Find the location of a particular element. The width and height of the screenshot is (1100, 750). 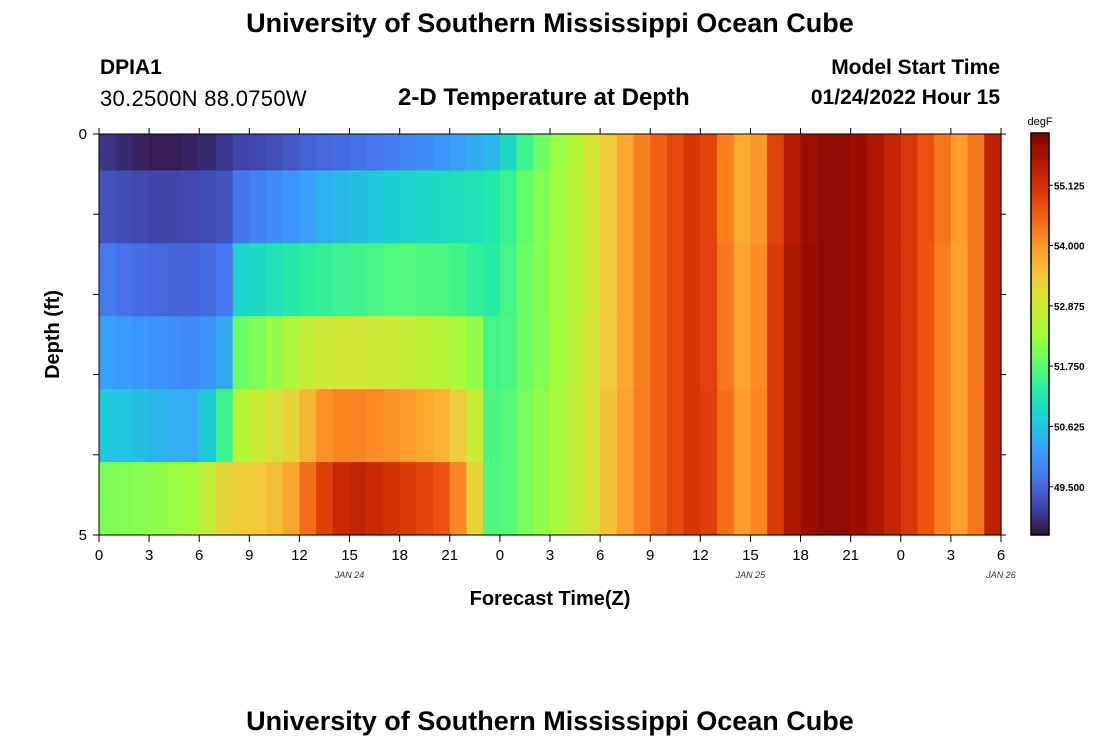

colorbar-tick-label: 54.000 is located at coordinates (1069, 247).